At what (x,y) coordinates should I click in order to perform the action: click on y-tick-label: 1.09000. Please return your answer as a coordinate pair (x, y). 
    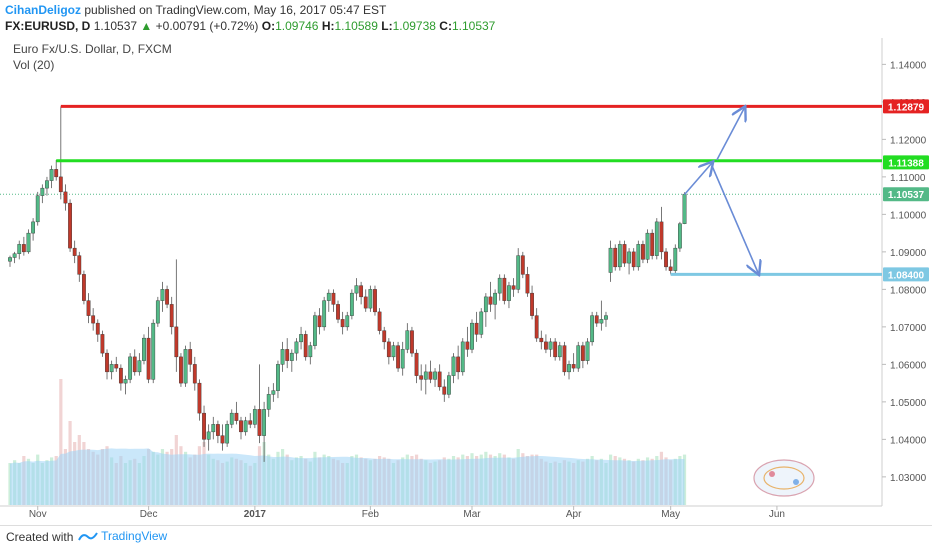
    Looking at the image, I should click on (908, 253).